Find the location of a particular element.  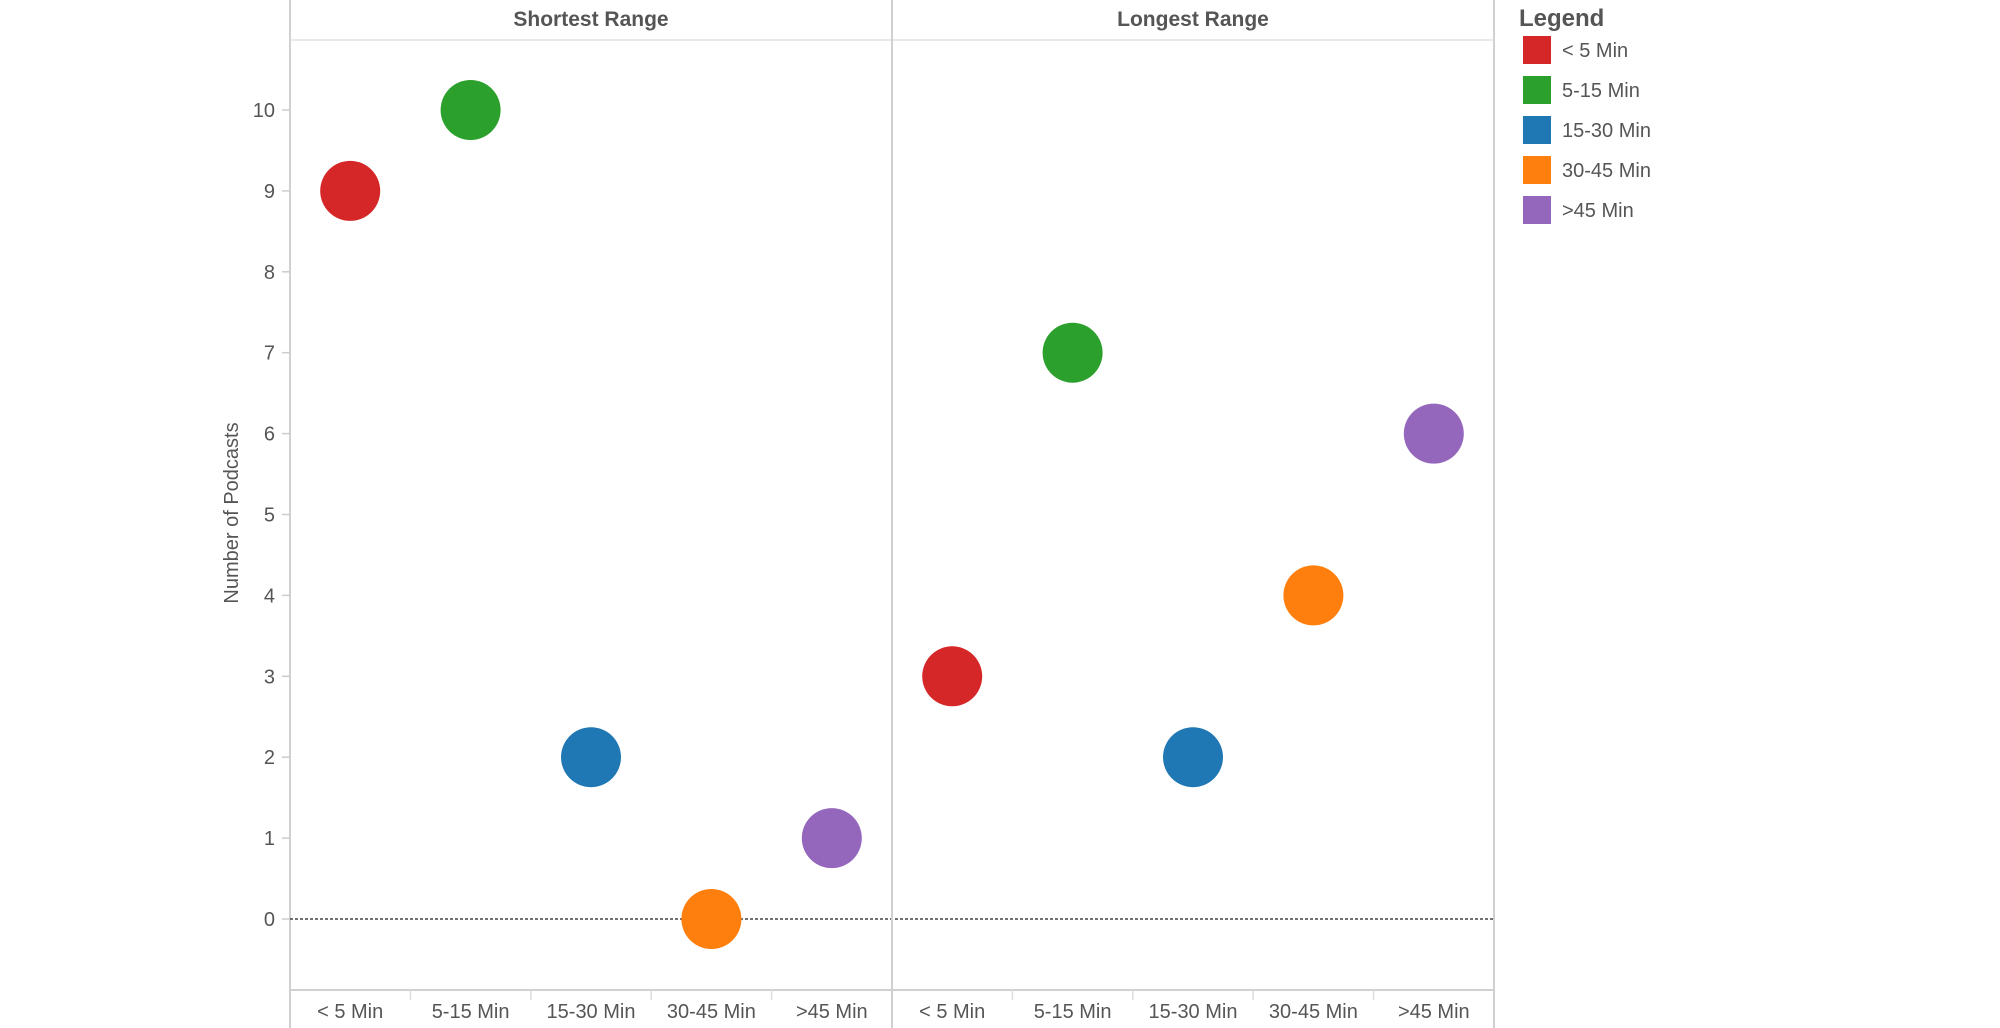

y-tick-label: 7 is located at coordinates (269, 354).